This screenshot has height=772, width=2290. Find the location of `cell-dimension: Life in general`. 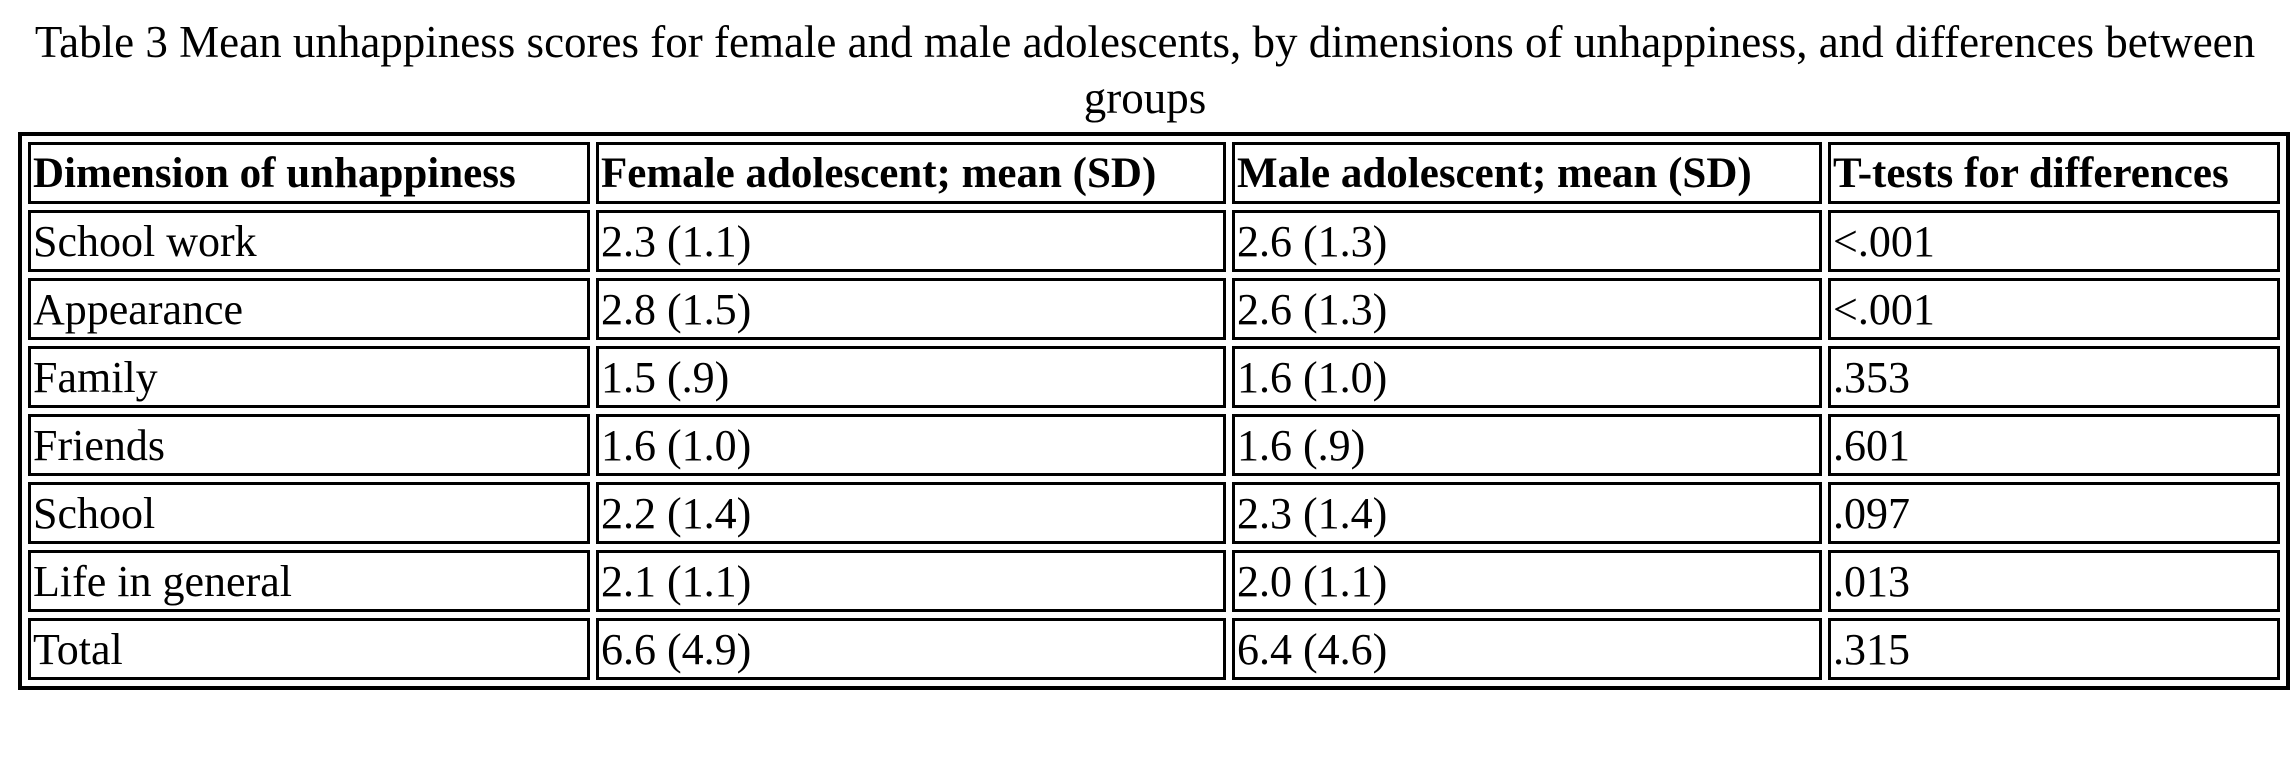

cell-dimension: Life in general is located at coordinates (309, 581).